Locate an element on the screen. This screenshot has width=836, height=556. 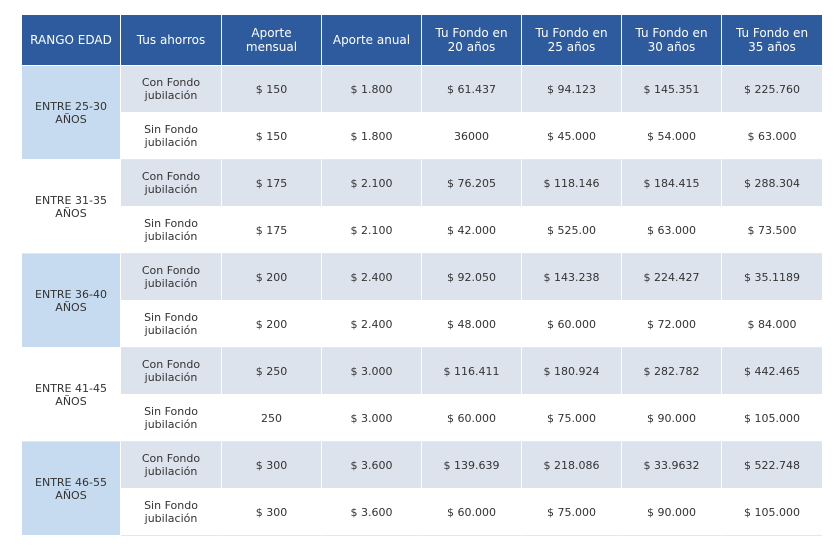
fondo-35-cell: $ 442.465 is located at coordinates (772, 371).